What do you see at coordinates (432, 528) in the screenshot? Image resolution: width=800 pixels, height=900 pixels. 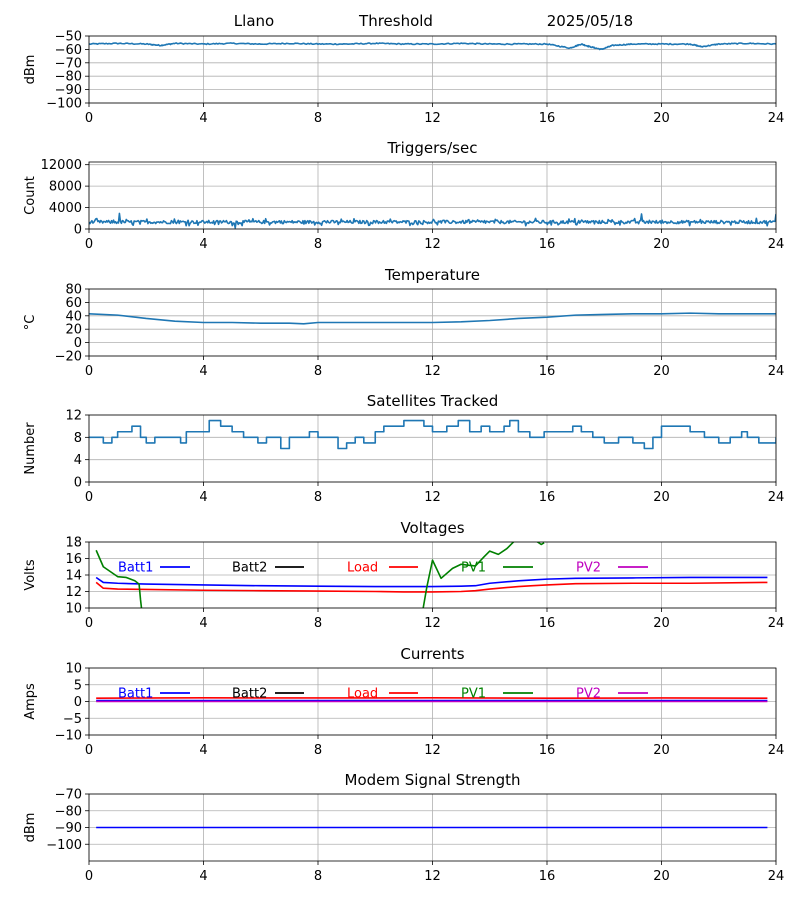 I see `panel-title: Voltages` at bounding box center [432, 528].